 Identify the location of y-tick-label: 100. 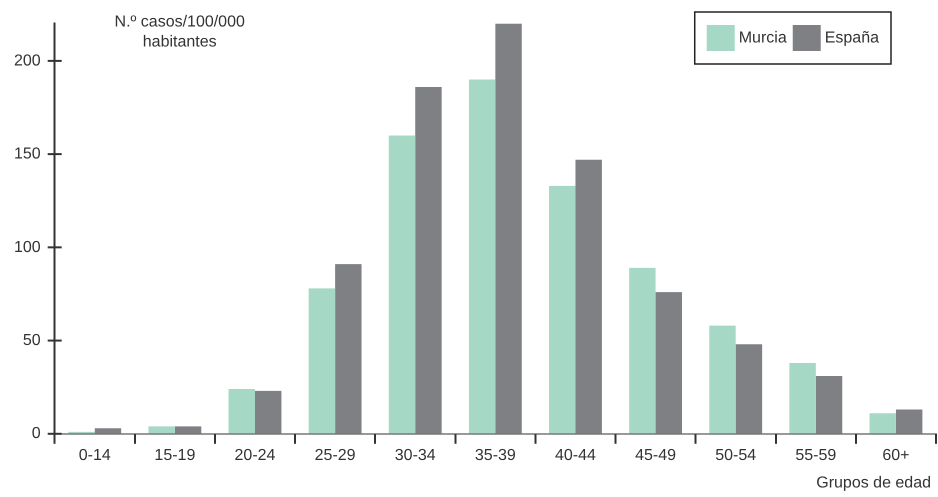
(27, 247).